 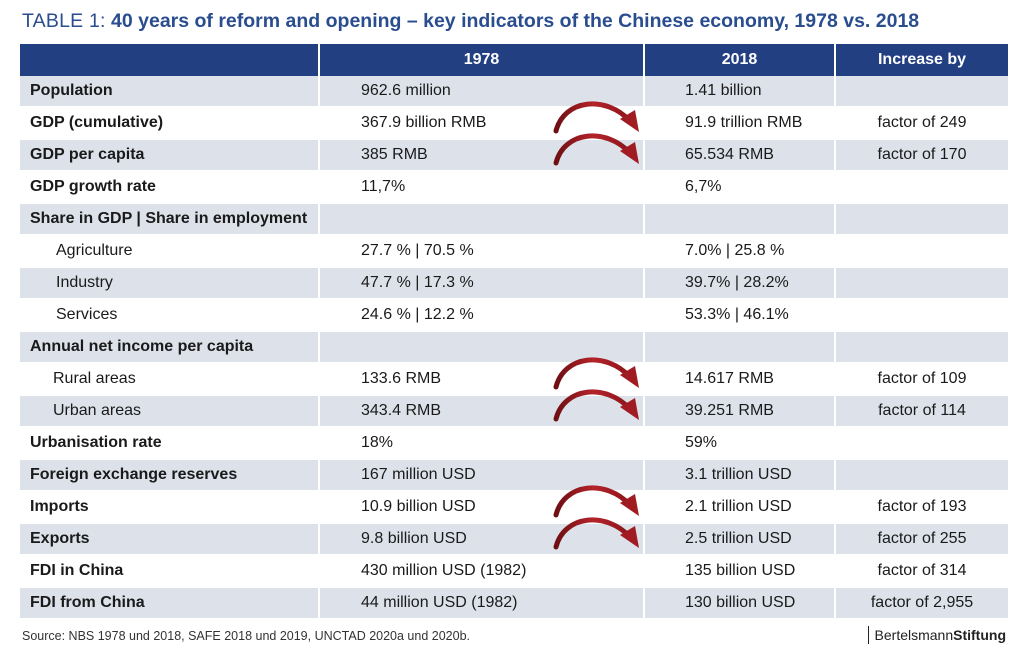 What do you see at coordinates (170, 411) in the screenshot?
I see `indicator-cell: Urban areas` at bounding box center [170, 411].